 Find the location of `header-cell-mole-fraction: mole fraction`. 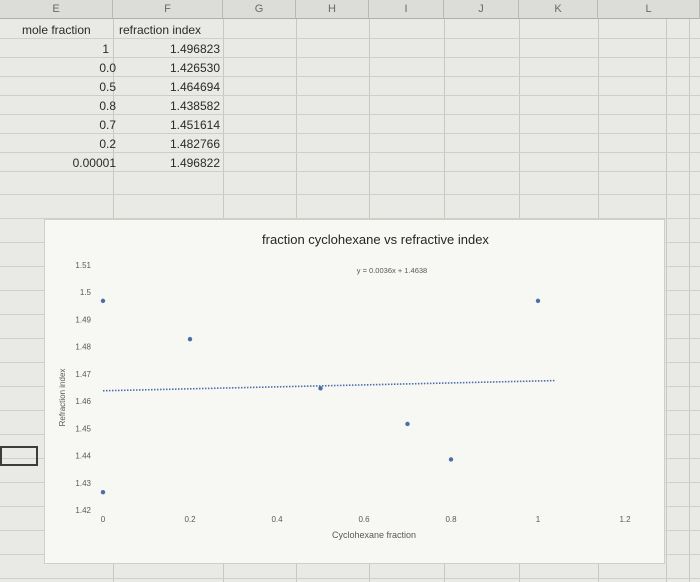

header-cell-mole-fraction: mole fraction is located at coordinates (56, 30).